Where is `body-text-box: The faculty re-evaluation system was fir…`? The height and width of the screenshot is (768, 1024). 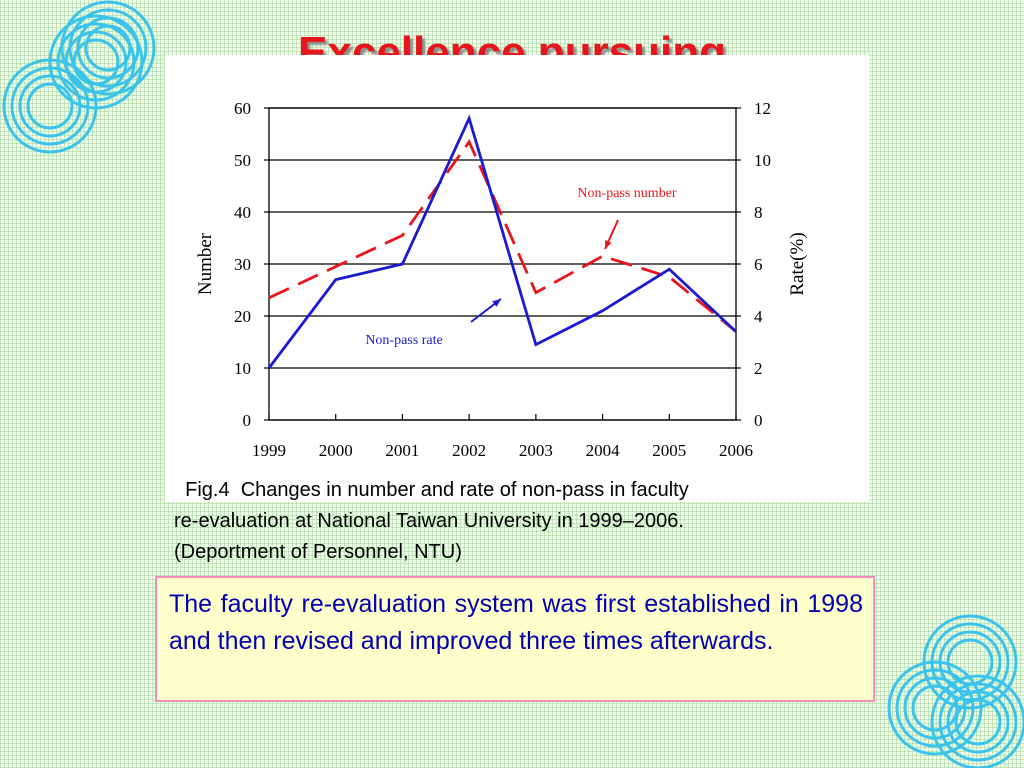 body-text-box: The faculty re-evaluation system was fir… is located at coordinates (515, 639).